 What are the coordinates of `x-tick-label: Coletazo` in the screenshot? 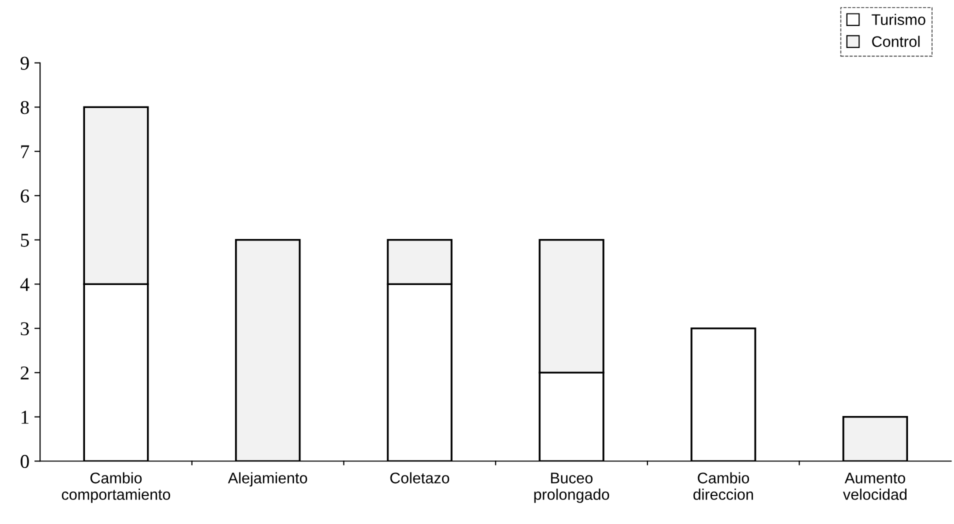 It's located at (420, 478).